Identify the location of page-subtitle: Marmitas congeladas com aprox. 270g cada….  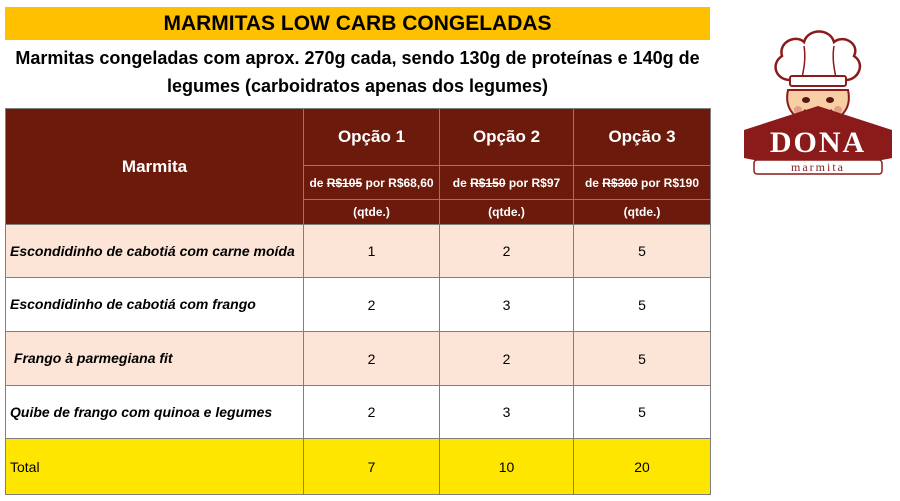
(357, 74).